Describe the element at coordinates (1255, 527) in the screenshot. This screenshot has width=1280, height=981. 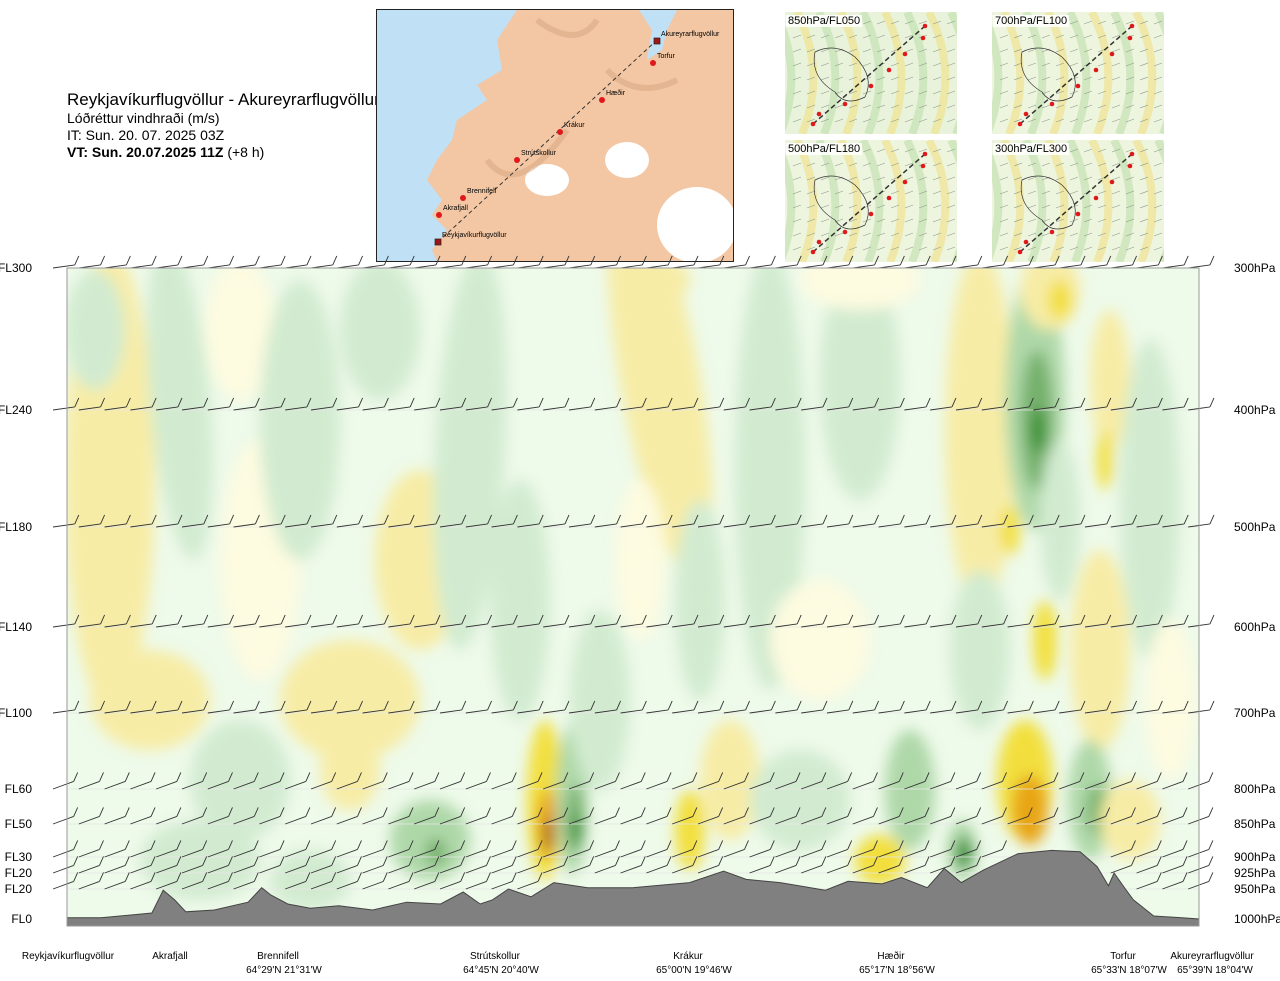
I see `pressure-level-label: 500hPa` at that location.